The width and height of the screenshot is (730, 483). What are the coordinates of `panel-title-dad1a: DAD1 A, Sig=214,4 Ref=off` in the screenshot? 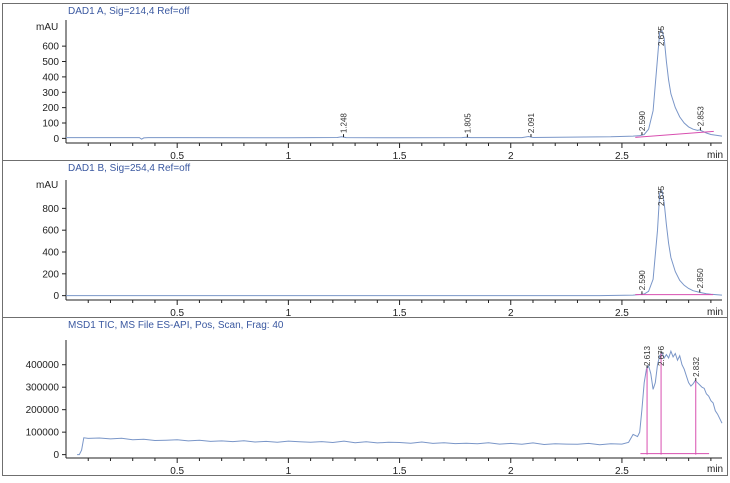 It's located at (129, 11).